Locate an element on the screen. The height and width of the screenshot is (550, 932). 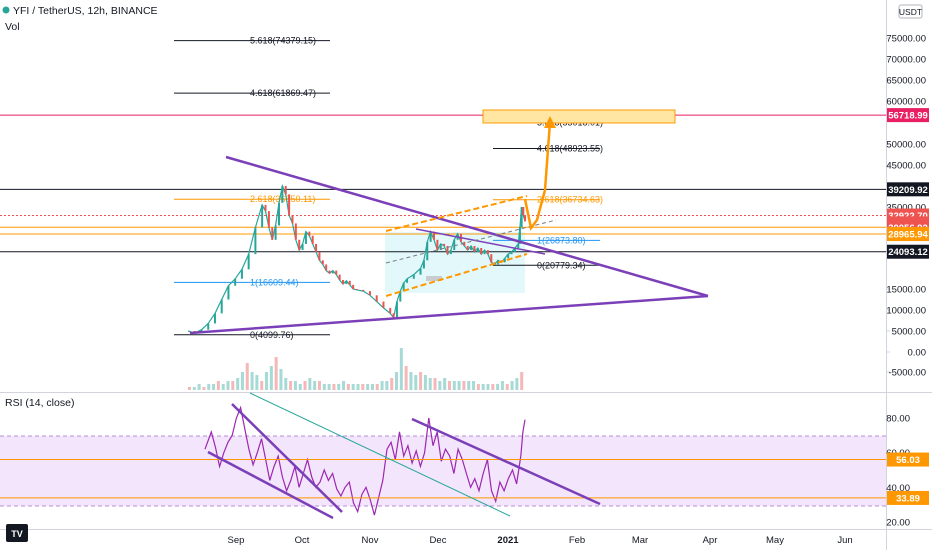
price-axis-tick-label: 10000.00 is located at coordinates (906, 311).